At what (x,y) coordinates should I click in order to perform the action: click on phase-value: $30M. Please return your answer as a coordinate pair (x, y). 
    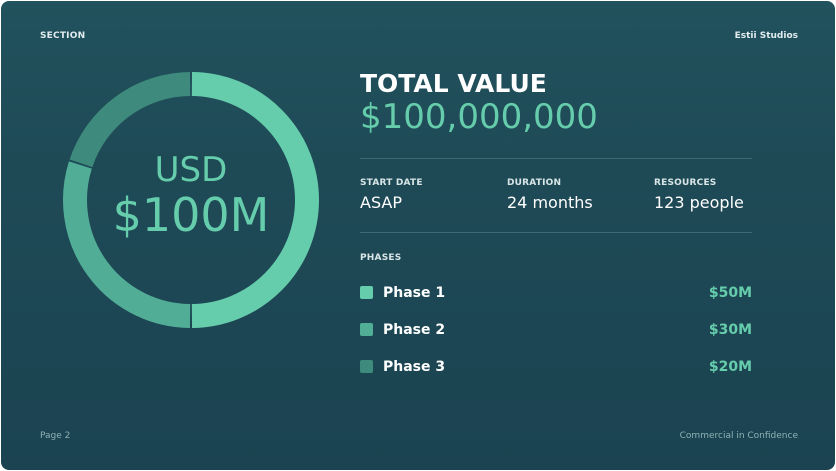
    Looking at the image, I should click on (730, 330).